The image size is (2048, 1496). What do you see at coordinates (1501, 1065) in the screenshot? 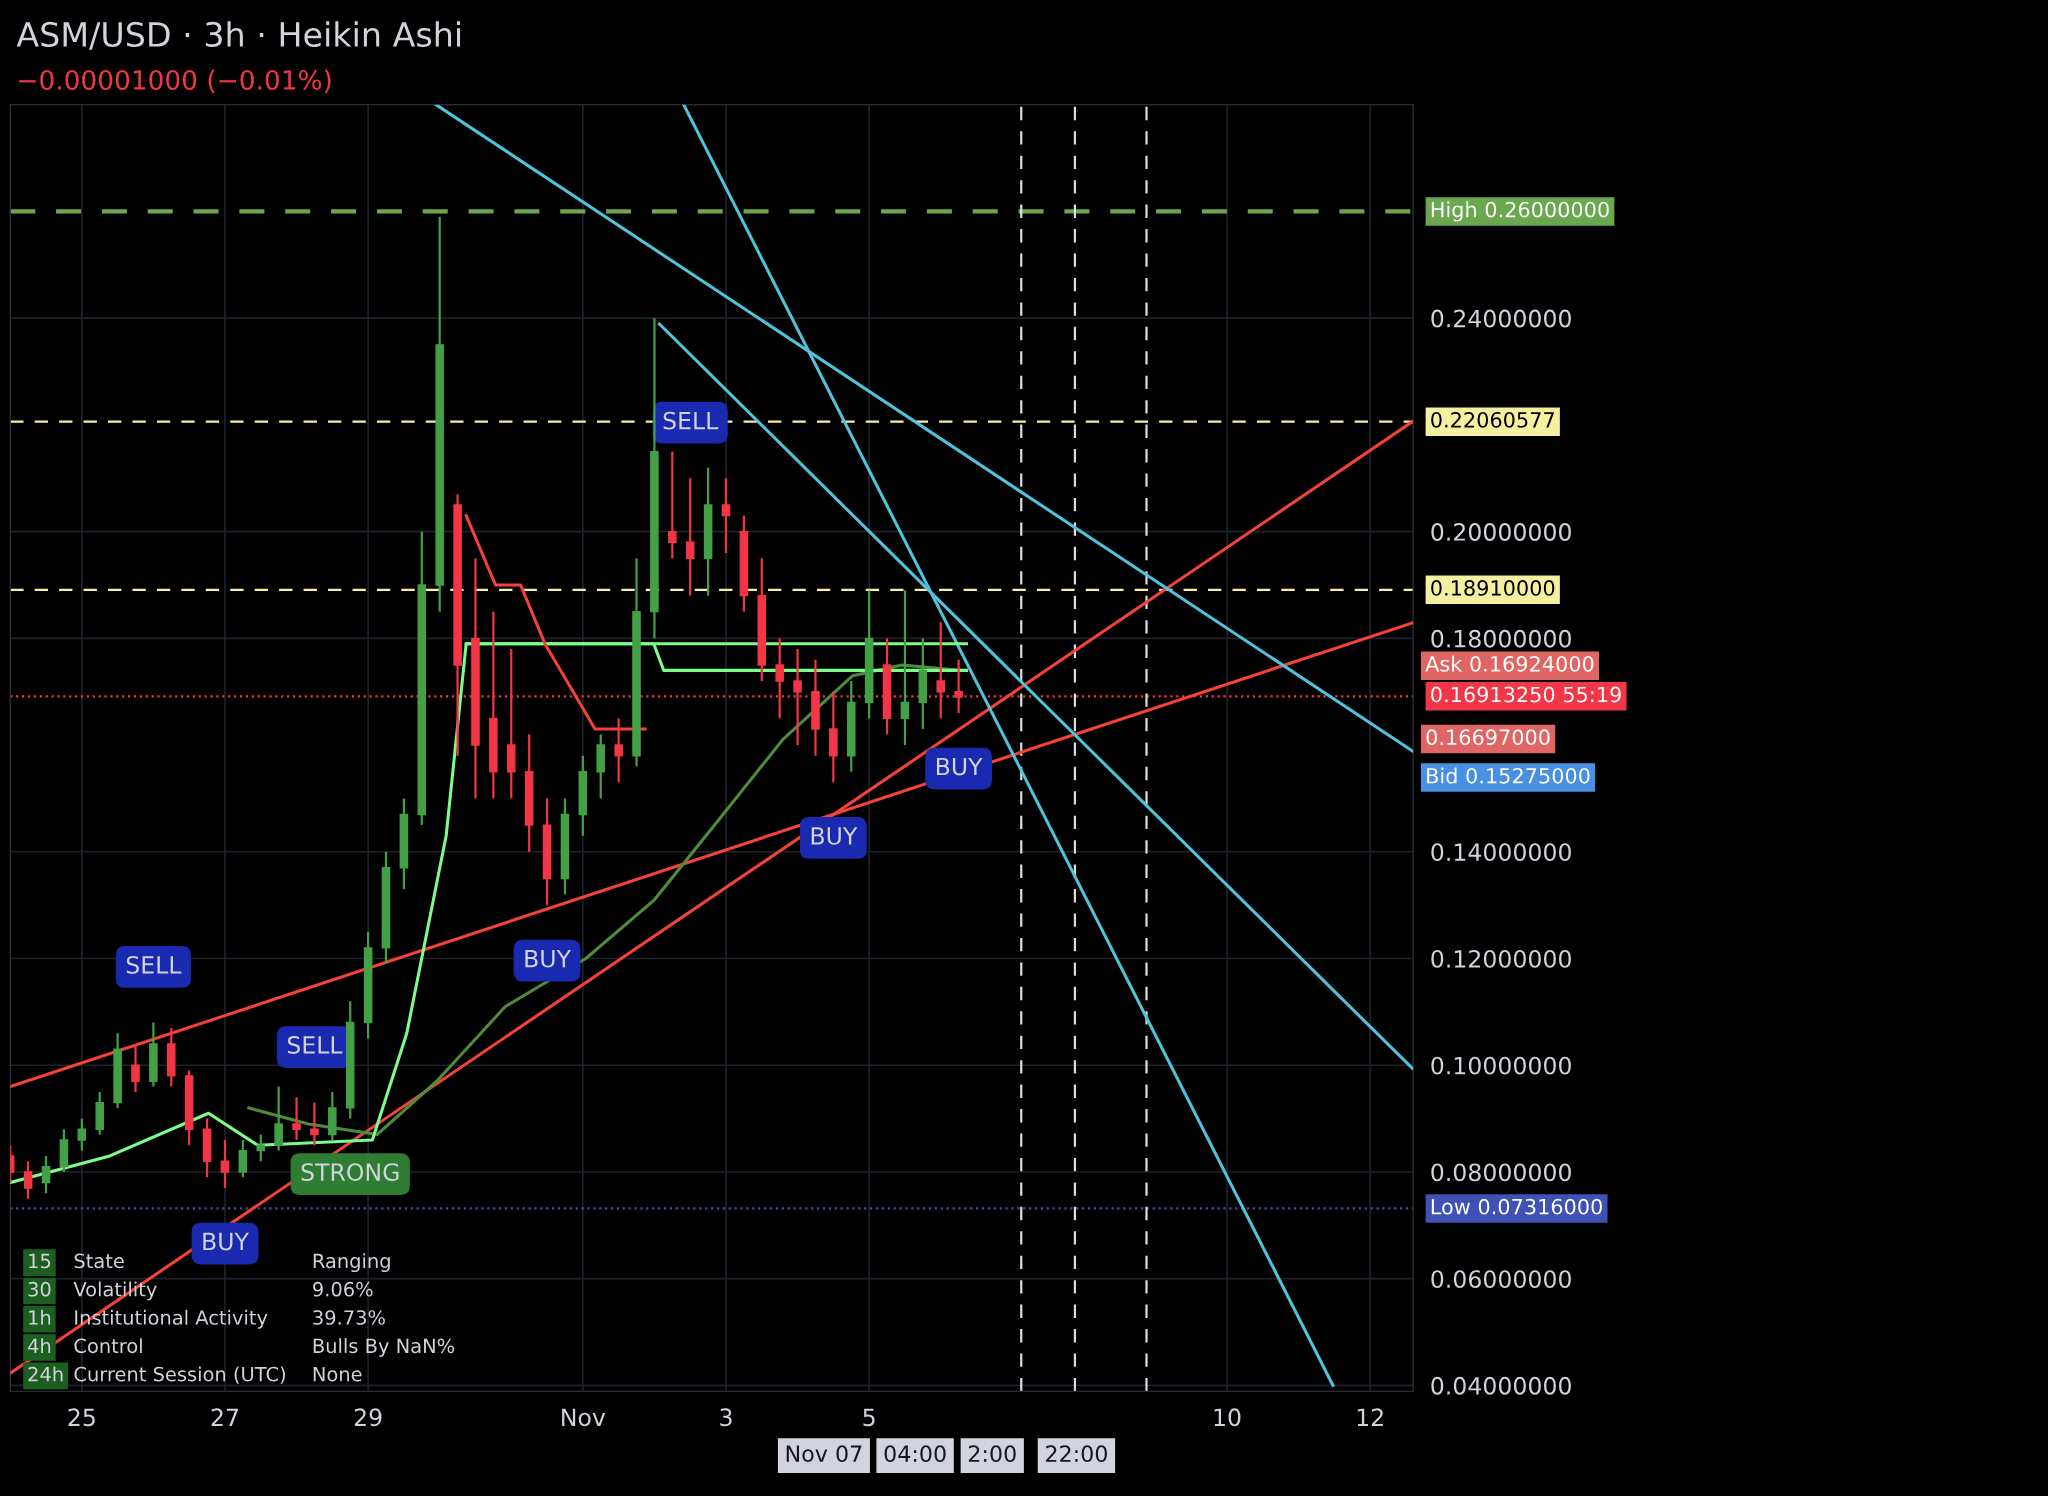
I see `y-tick-label: 0.10000000` at bounding box center [1501, 1065].